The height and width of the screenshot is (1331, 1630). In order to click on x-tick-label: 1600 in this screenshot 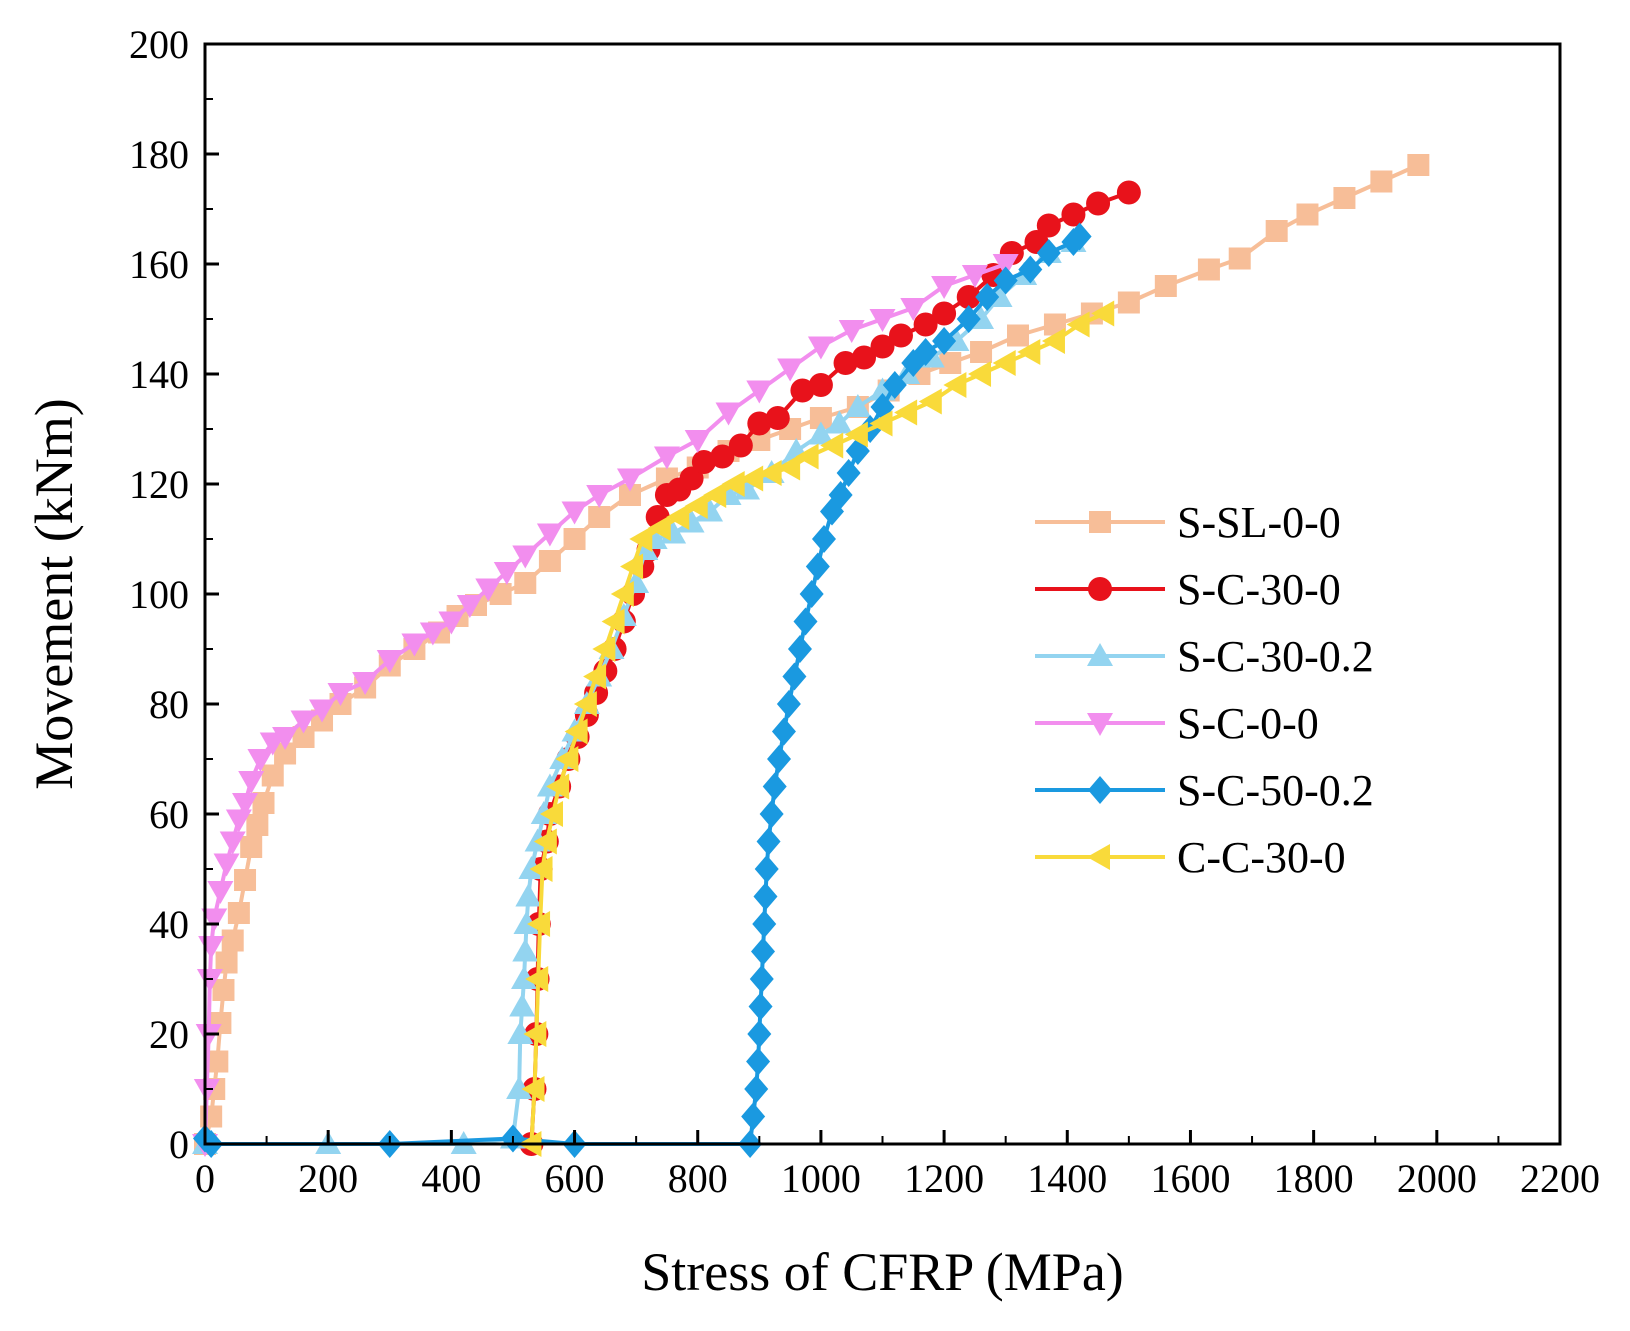, I will do `click(1190, 1178)`.